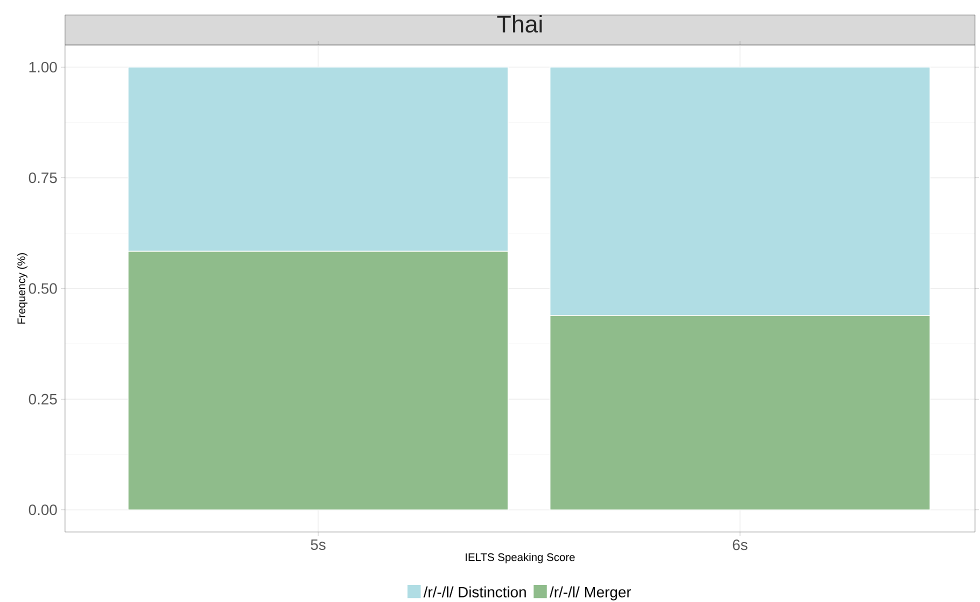 The image size is (980, 602). What do you see at coordinates (42, 399) in the screenshot?
I see `y-tick-label: 0.25` at bounding box center [42, 399].